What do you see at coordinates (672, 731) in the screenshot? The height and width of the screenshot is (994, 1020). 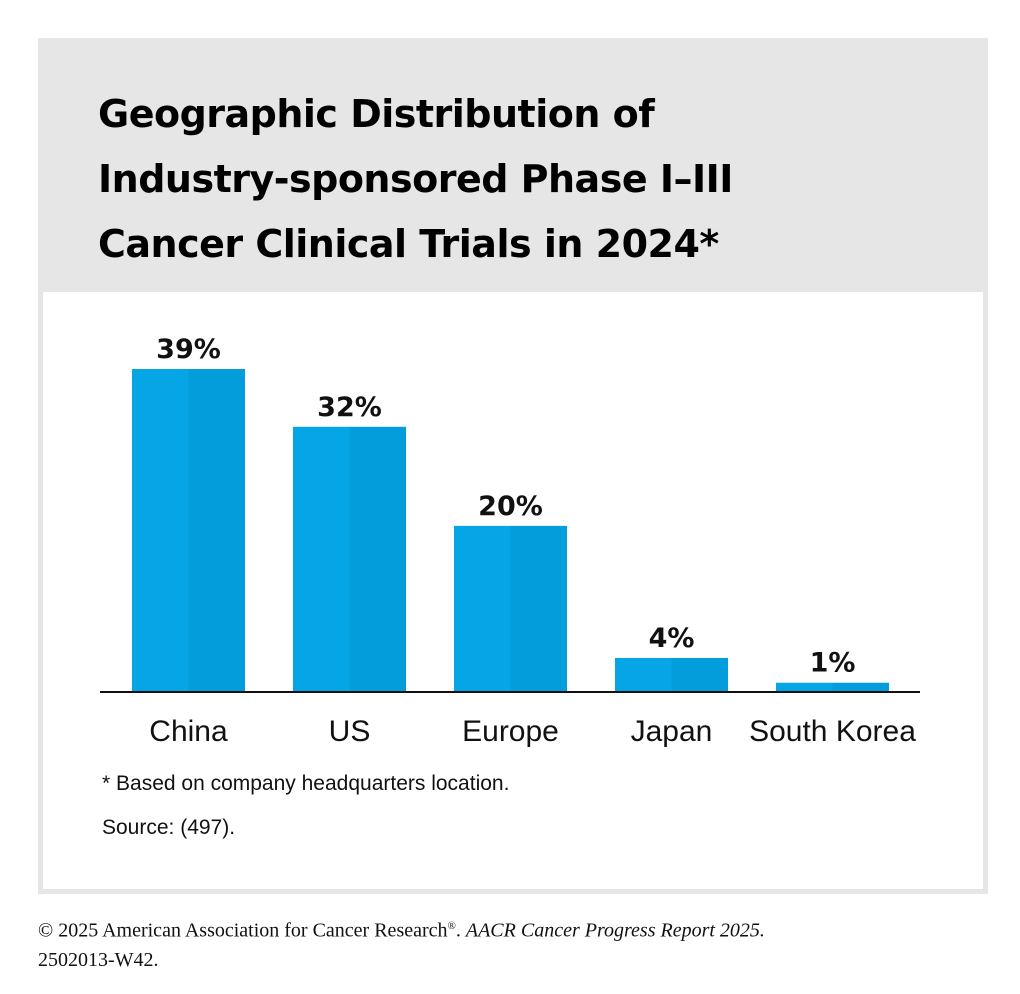 I see `category-label: Japan` at bounding box center [672, 731].